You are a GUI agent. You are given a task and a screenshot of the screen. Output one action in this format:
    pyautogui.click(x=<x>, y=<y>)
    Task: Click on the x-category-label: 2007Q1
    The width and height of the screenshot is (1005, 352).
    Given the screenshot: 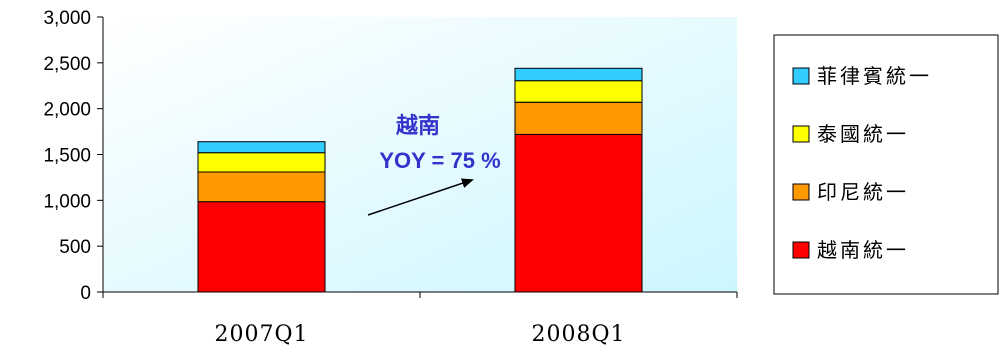 What is the action you would take?
    pyautogui.click(x=261, y=334)
    